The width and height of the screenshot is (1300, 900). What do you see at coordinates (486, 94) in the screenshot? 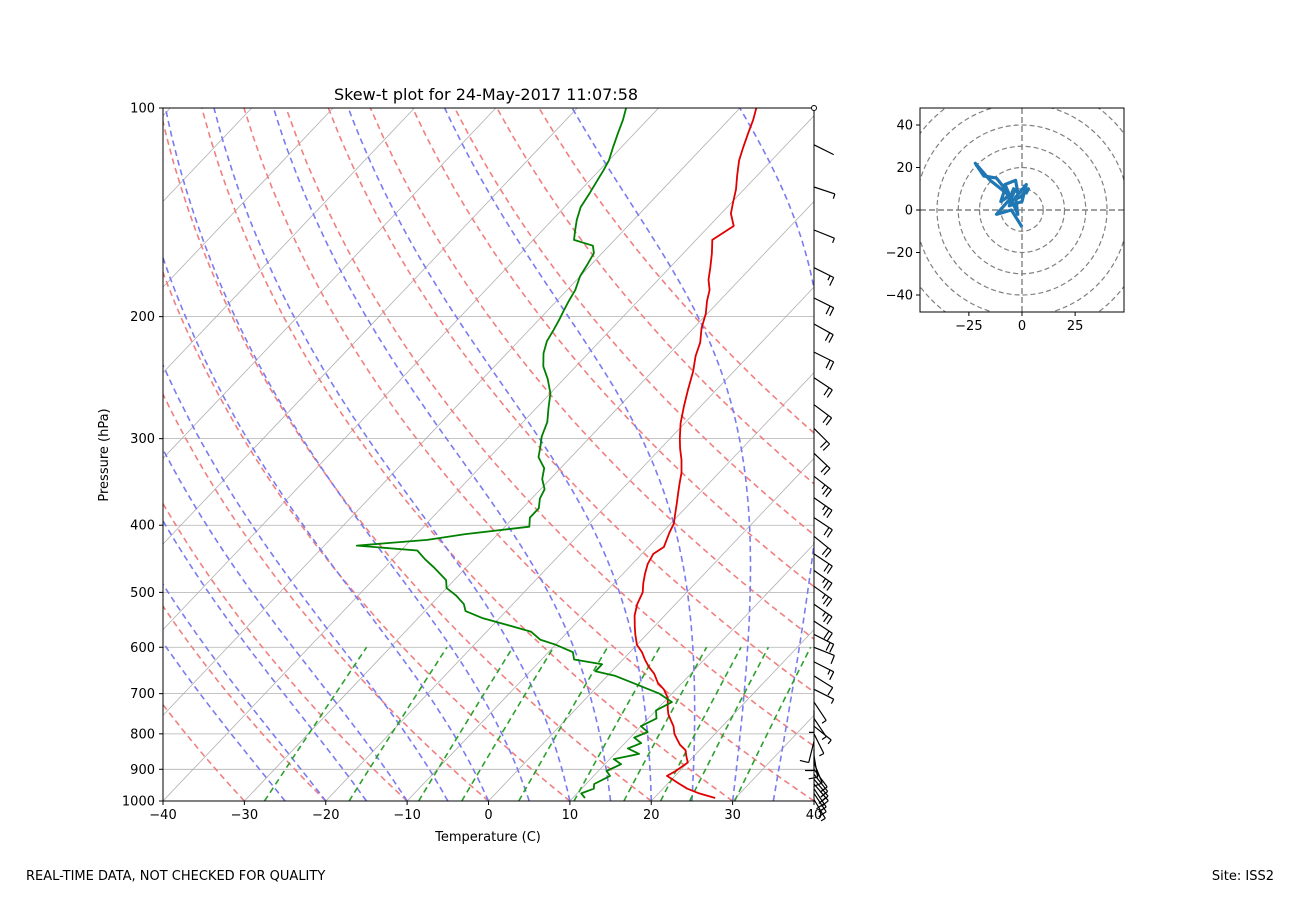
I see `chart-title: Skew-t plot for 24-May-2017 11:07:58` at bounding box center [486, 94].